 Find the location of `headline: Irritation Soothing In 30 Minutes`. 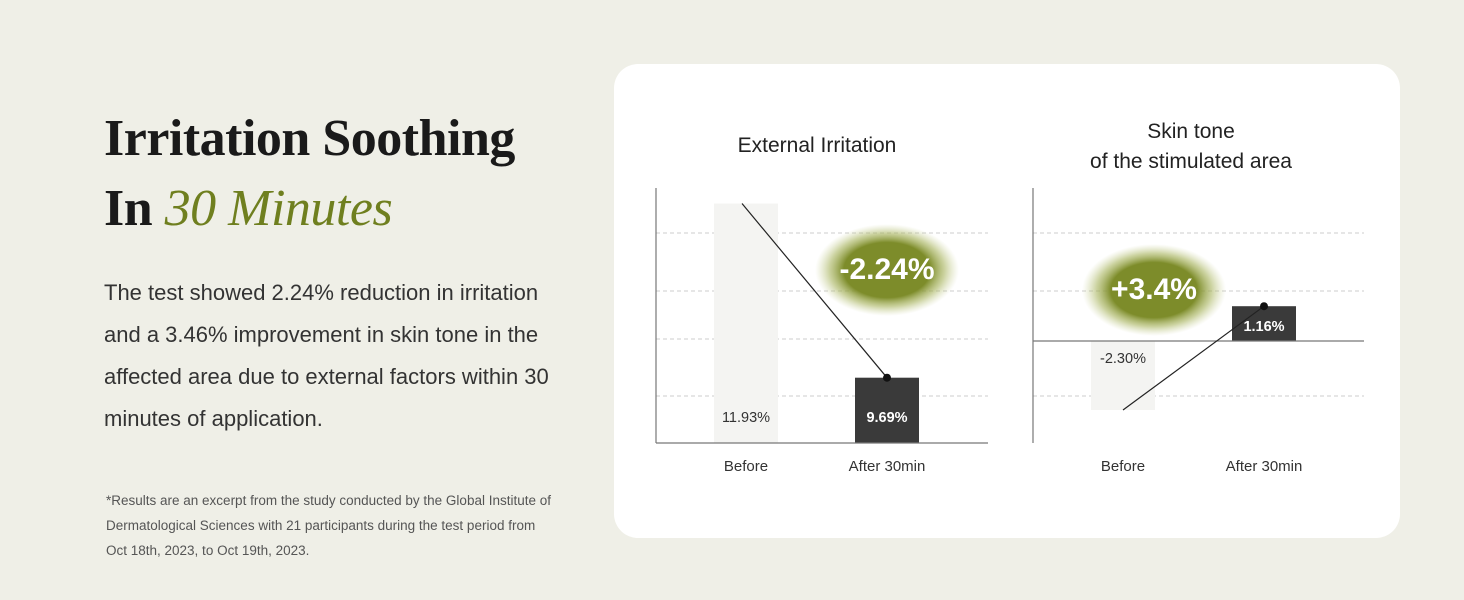

headline: Irritation Soothing In 30 Minutes is located at coordinates (309, 174).